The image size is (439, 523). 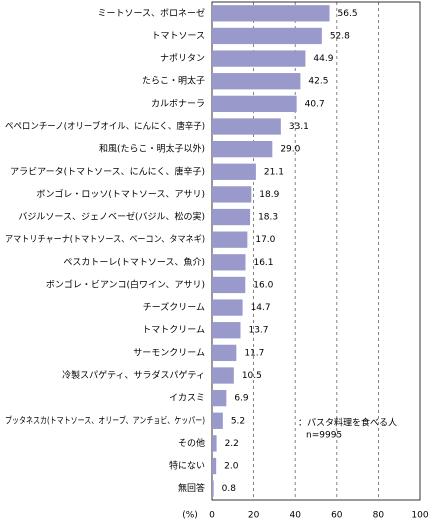 What do you see at coordinates (348, 14) in the screenshot?
I see `value-label: 56.5` at bounding box center [348, 14].